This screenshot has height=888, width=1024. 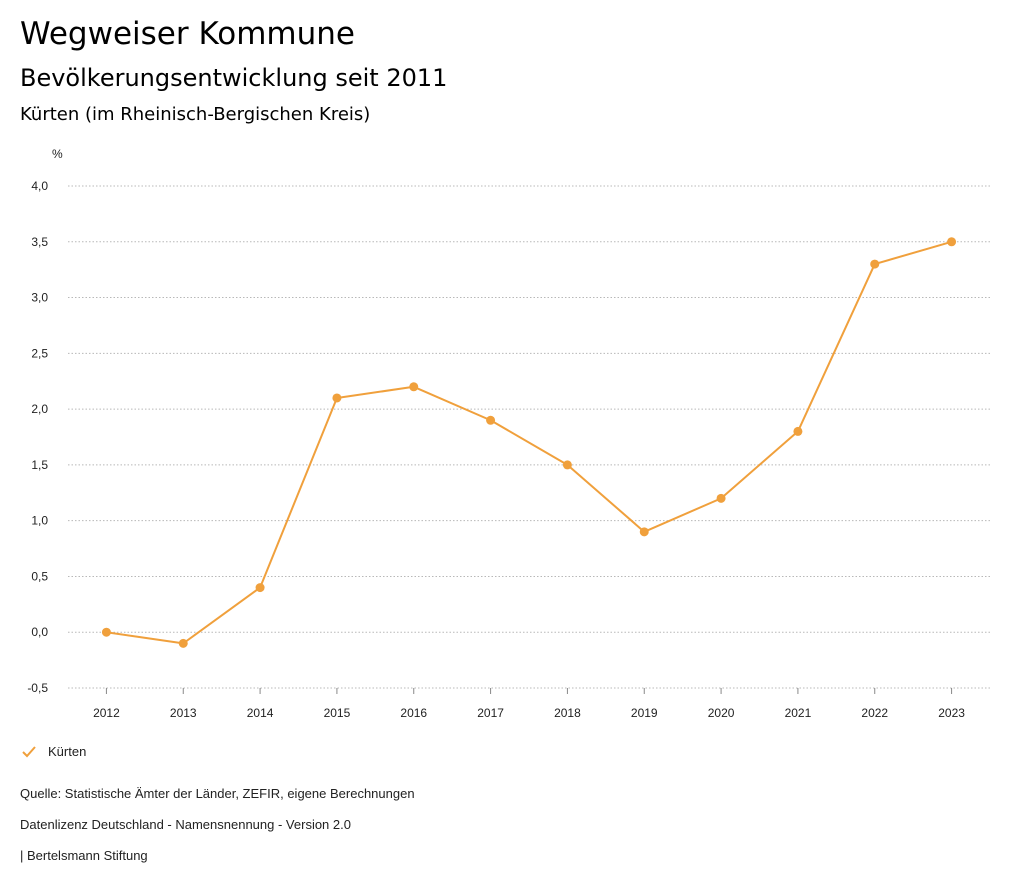 I want to click on y-tick-label: 0,5, so click(x=39, y=576).